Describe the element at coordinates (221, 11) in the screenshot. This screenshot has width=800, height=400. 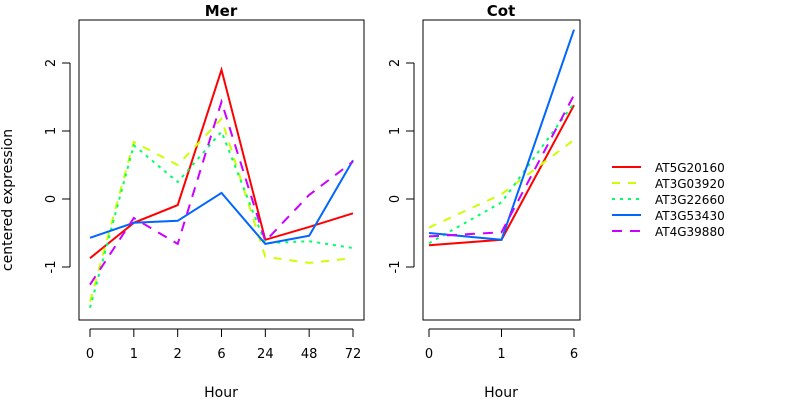
I see `panel-title-mer: Mer` at that location.